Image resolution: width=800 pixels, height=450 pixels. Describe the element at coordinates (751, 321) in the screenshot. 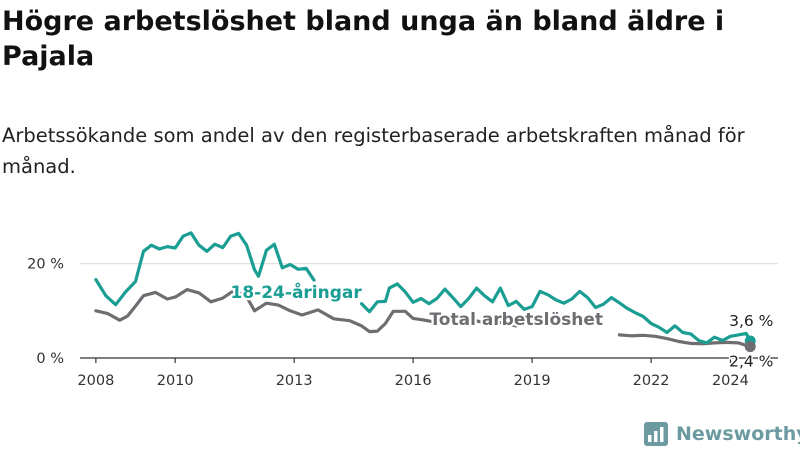

I see `end-value-label-youth: 3,6 %` at that location.